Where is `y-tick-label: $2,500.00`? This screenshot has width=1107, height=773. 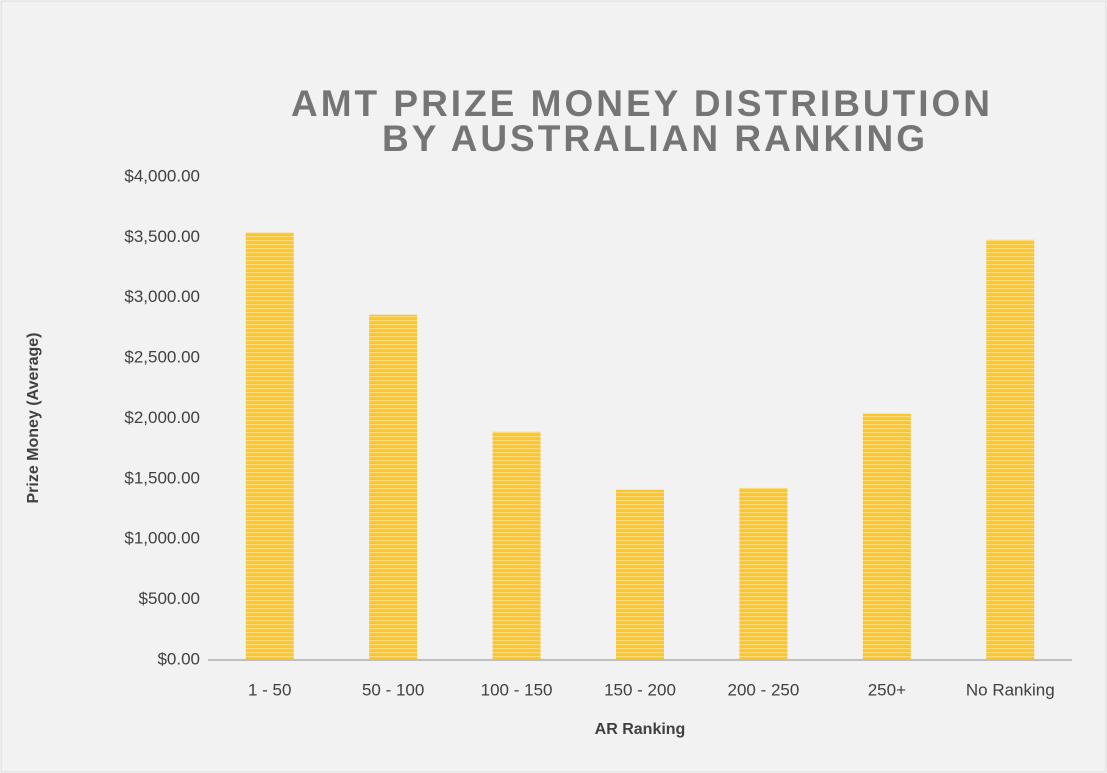
y-tick-label: $2,500.00 is located at coordinates (162, 357).